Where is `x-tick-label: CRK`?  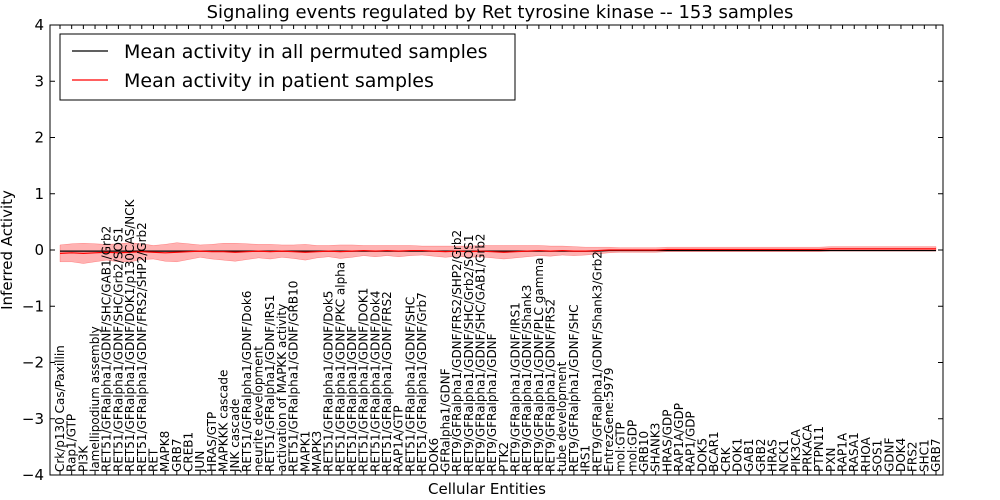 x-tick-label: CRK is located at coordinates (726, 459).